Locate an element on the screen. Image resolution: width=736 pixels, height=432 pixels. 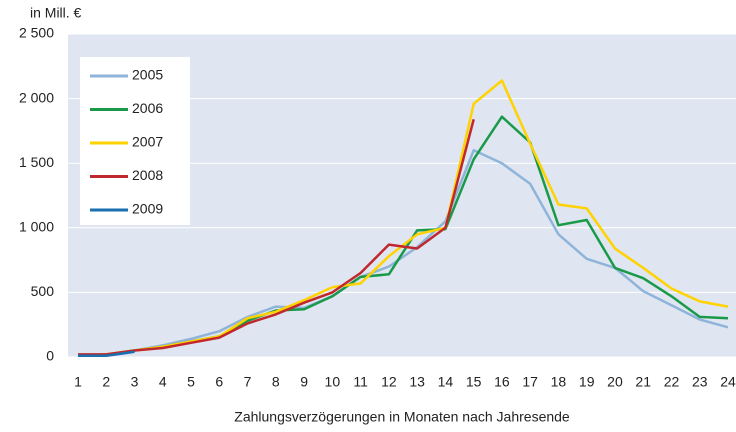
x-tick-label: 4 is located at coordinates (163, 382).